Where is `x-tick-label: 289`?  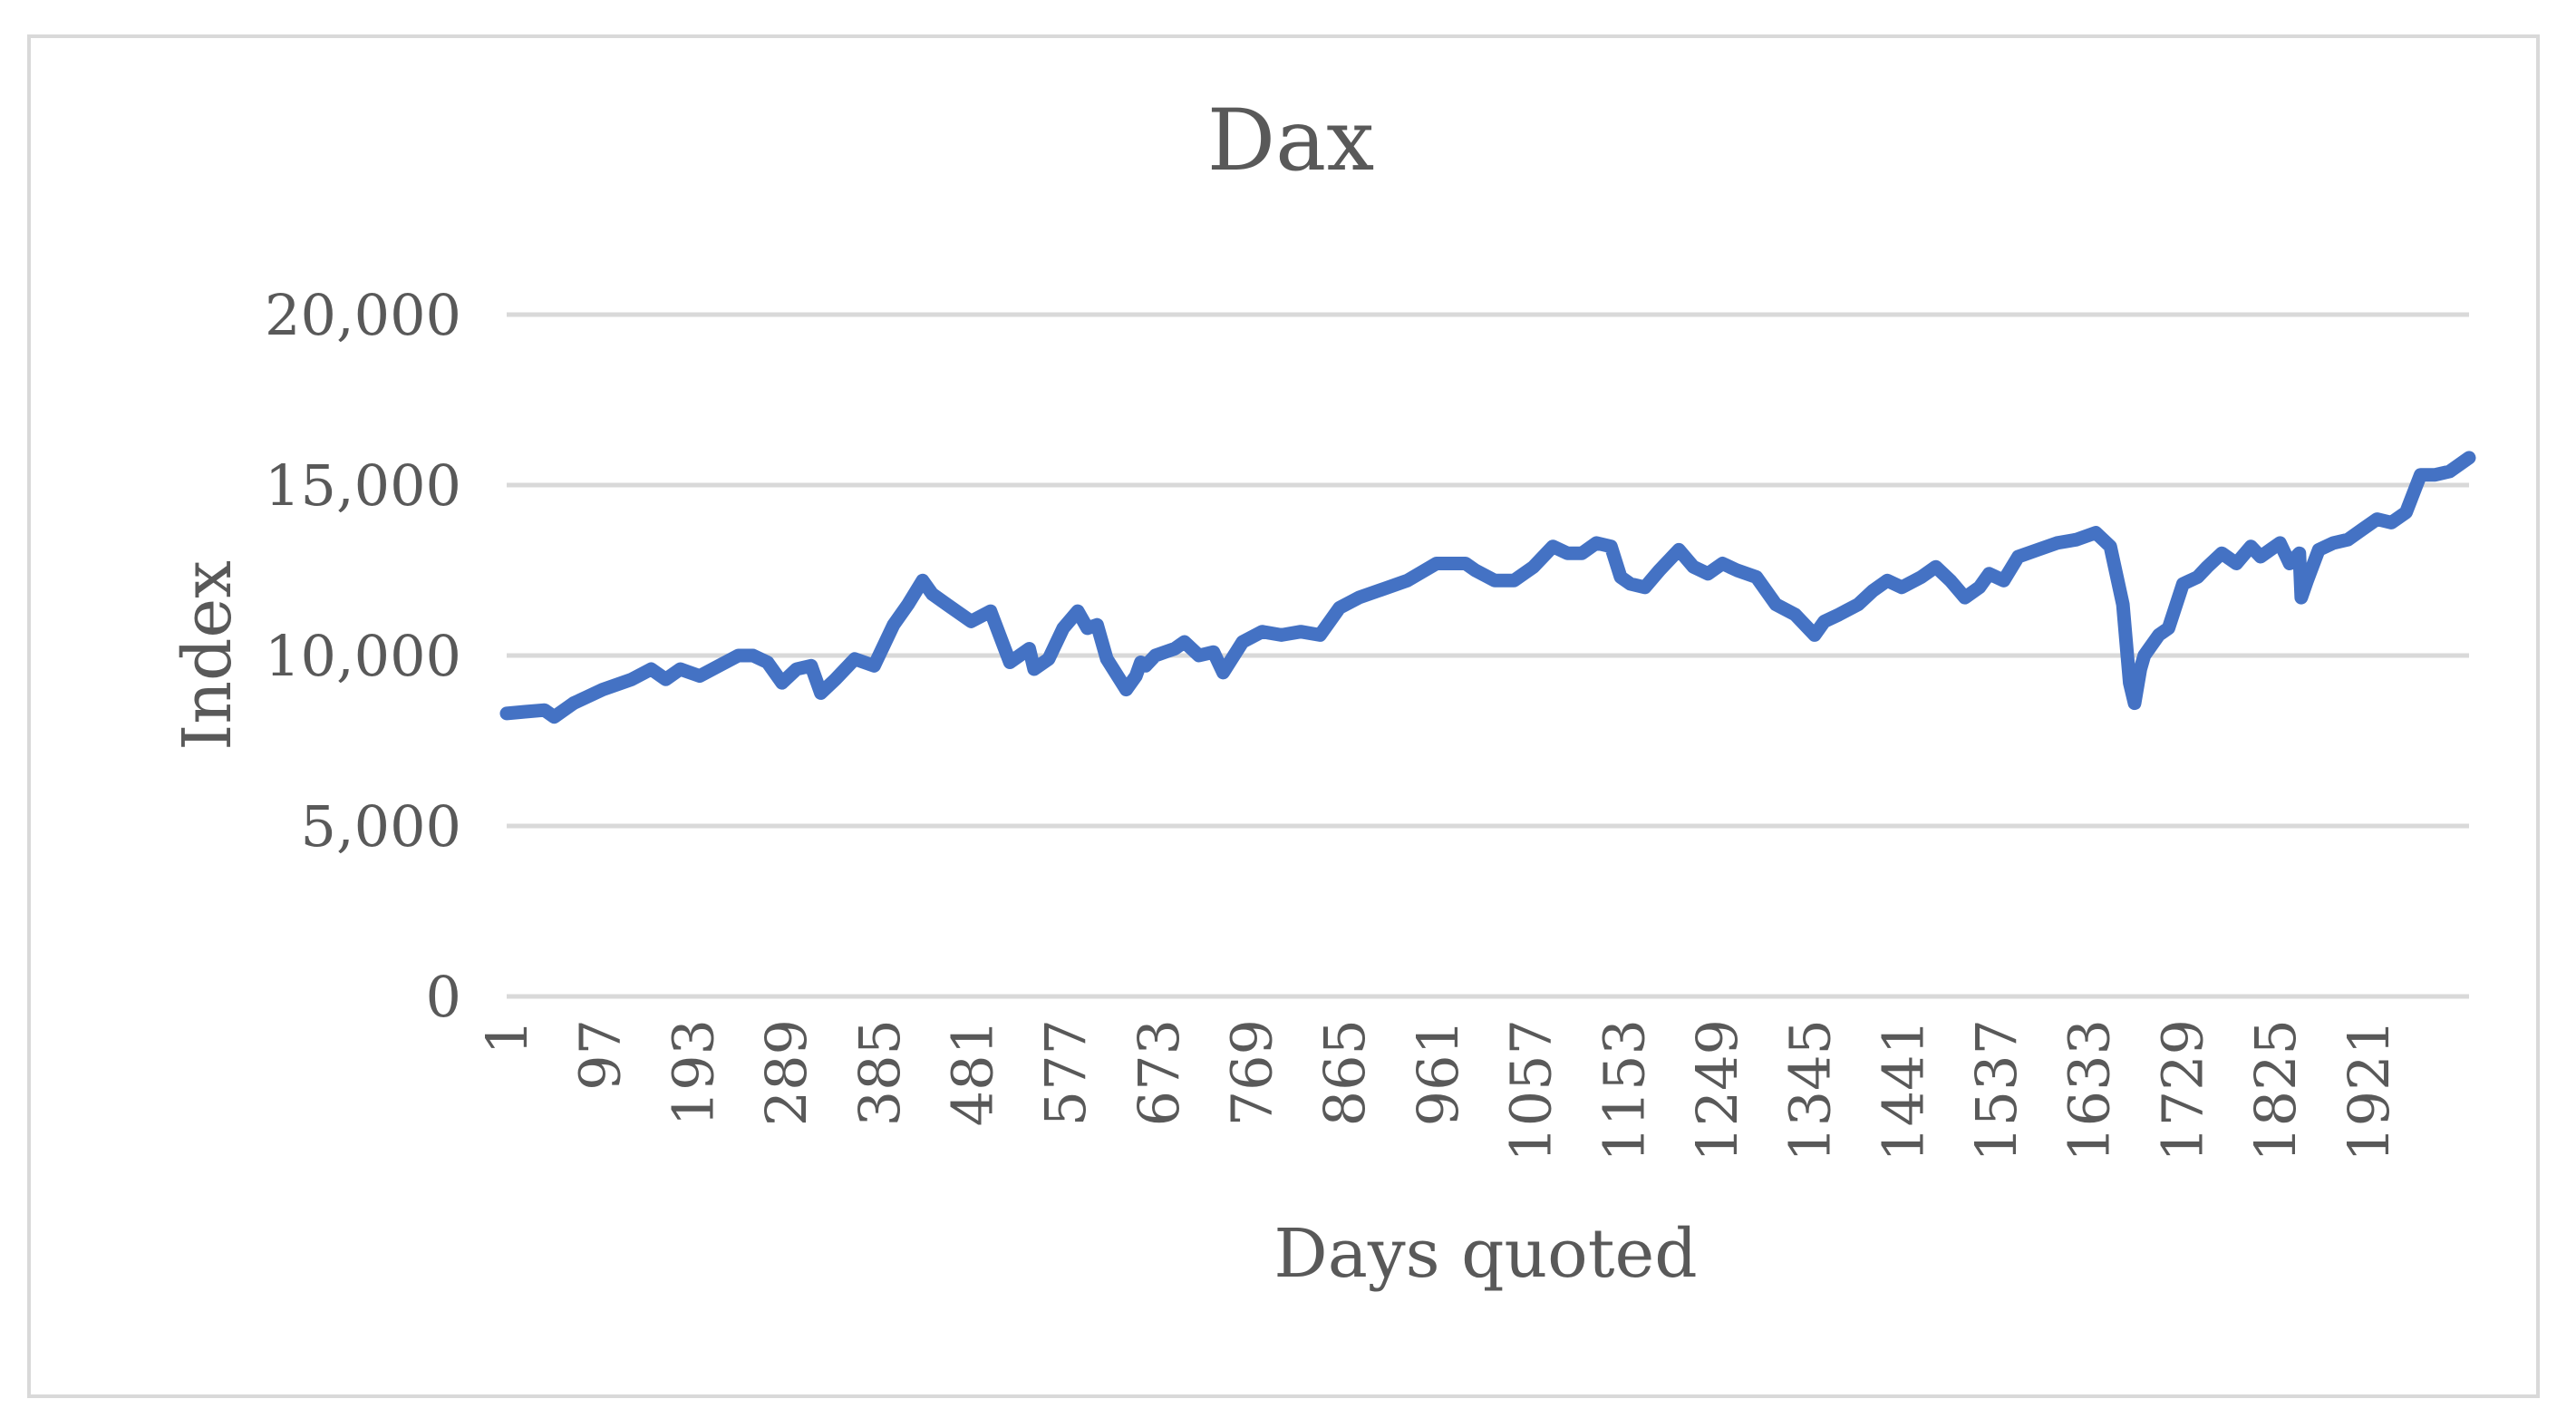
x-tick-label: 289 is located at coordinates (786, 1072).